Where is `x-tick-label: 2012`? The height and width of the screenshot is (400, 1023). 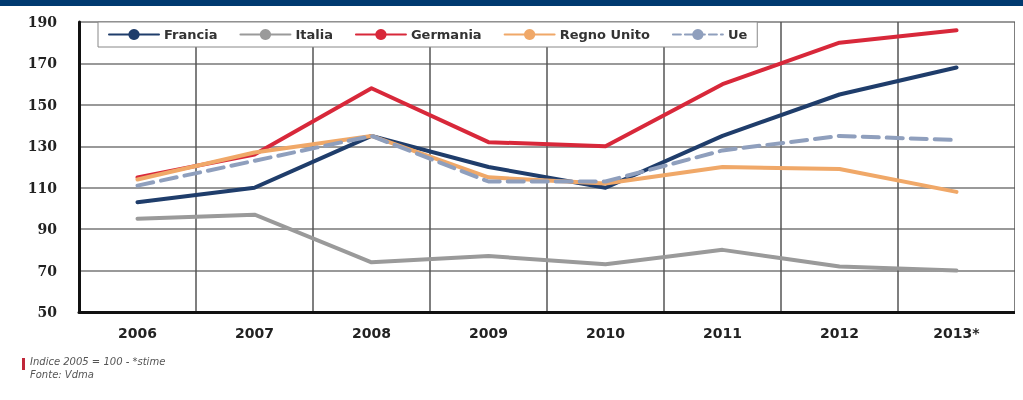 x-tick-label: 2012 is located at coordinates (839, 333).